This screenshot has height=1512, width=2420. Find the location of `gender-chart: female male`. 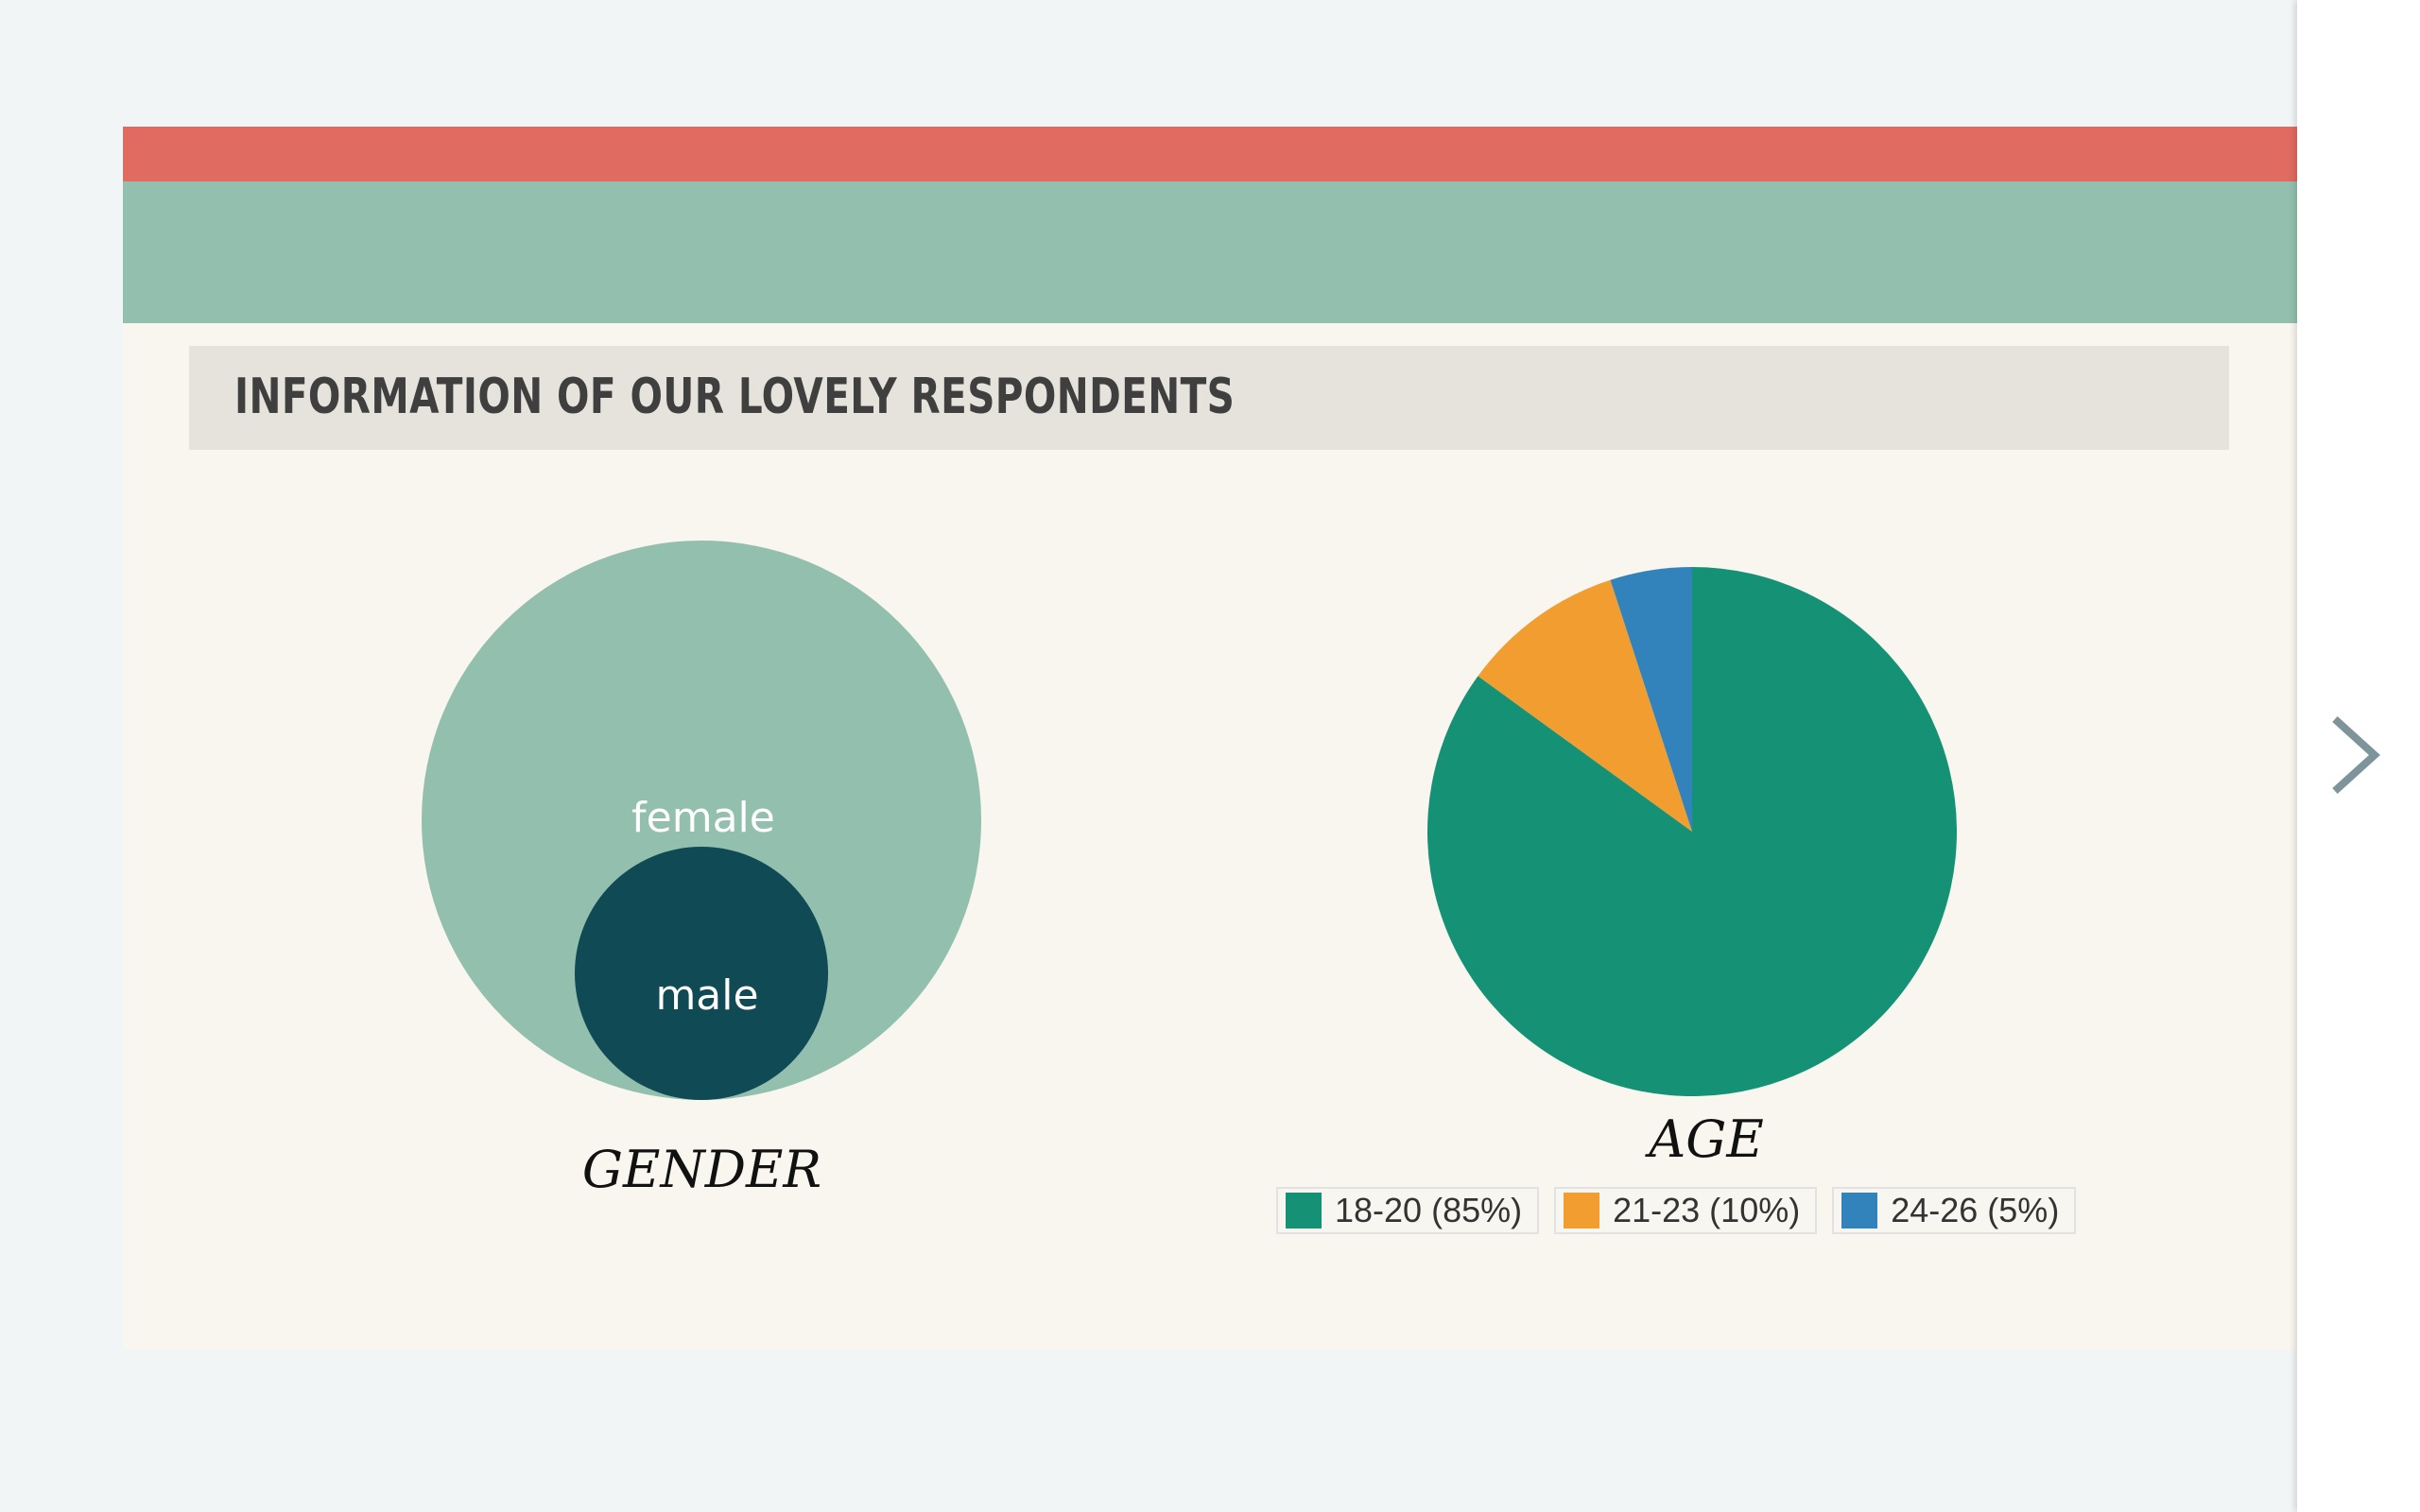

gender-chart: female male is located at coordinates (701, 820).